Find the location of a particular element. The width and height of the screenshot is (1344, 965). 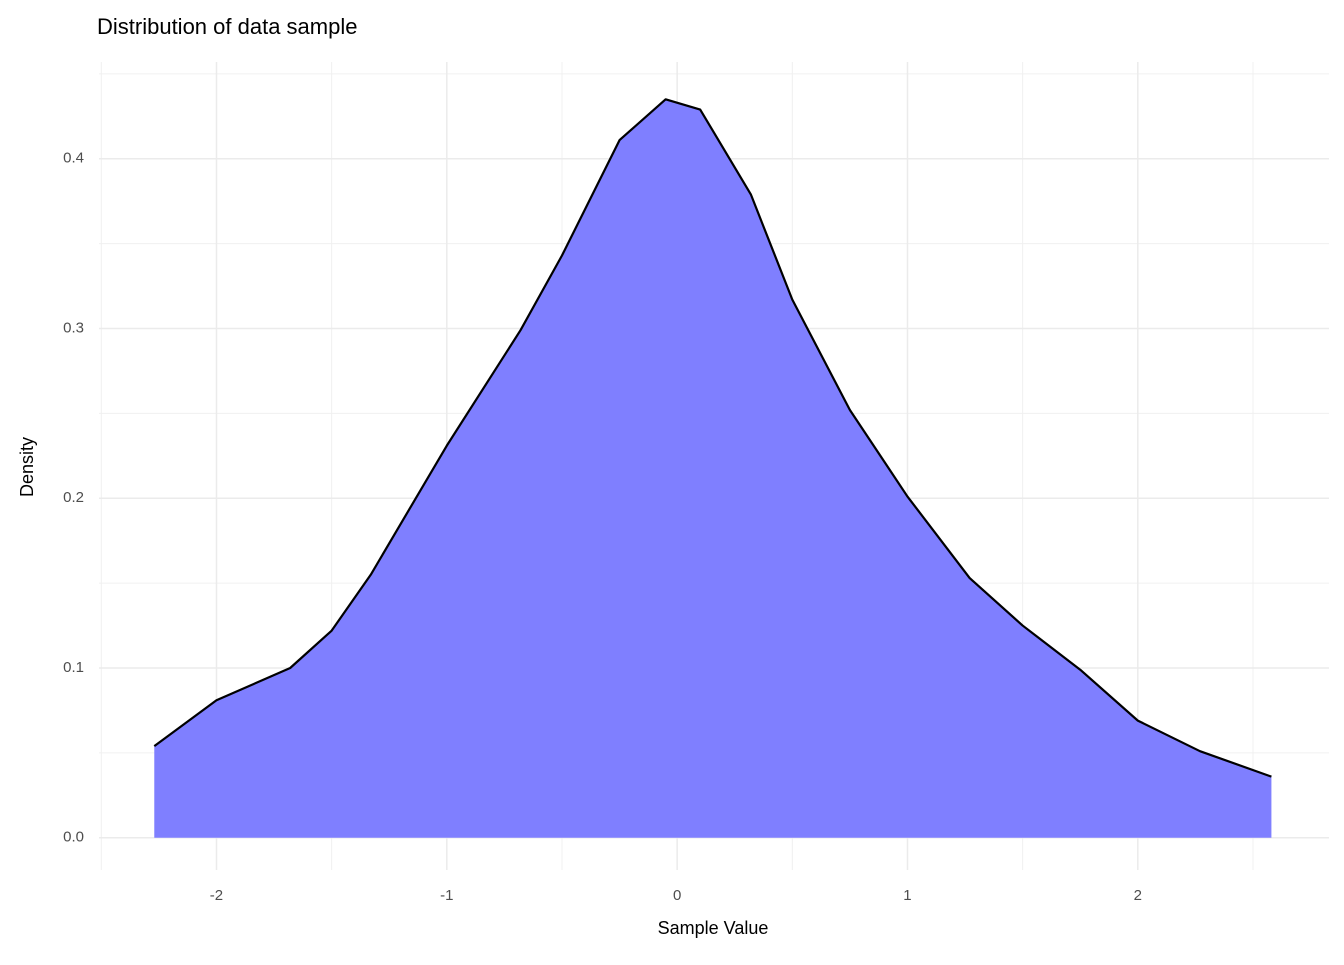

x-tick-label: 2 is located at coordinates (1138, 895).